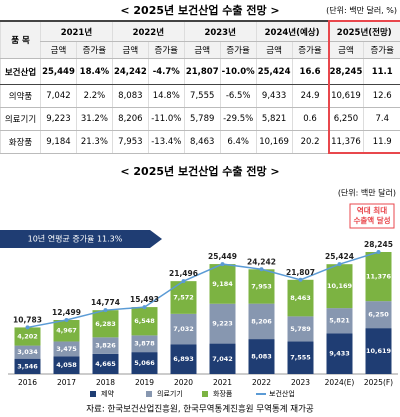  What do you see at coordinates (238, 71) in the screenshot?
I see `table-cell: -10.0%` at bounding box center [238, 71].